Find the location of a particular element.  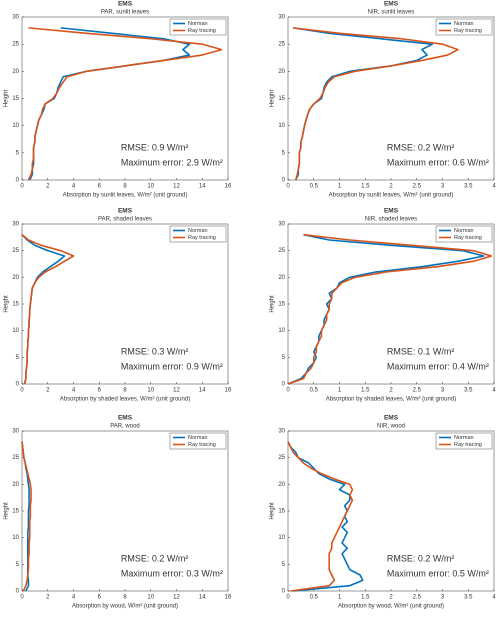

annotation: Maximum error: 0.4 W/m² is located at coordinates (438, 366).